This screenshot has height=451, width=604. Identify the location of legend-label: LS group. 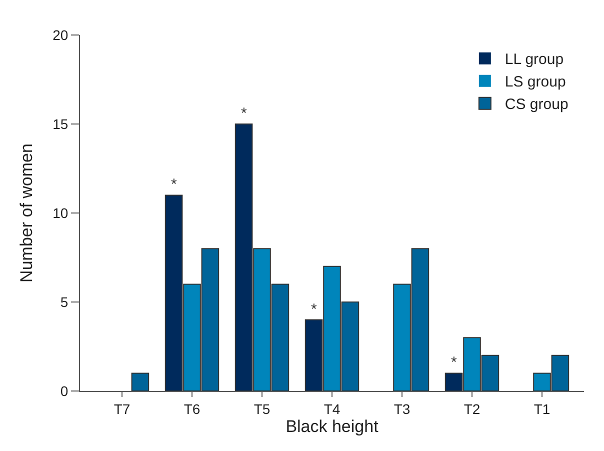
(535, 82).